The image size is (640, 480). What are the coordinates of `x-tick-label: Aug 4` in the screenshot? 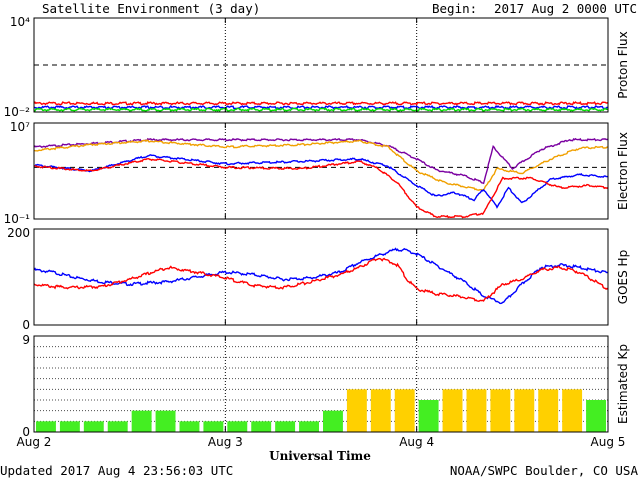 It's located at (416, 442).